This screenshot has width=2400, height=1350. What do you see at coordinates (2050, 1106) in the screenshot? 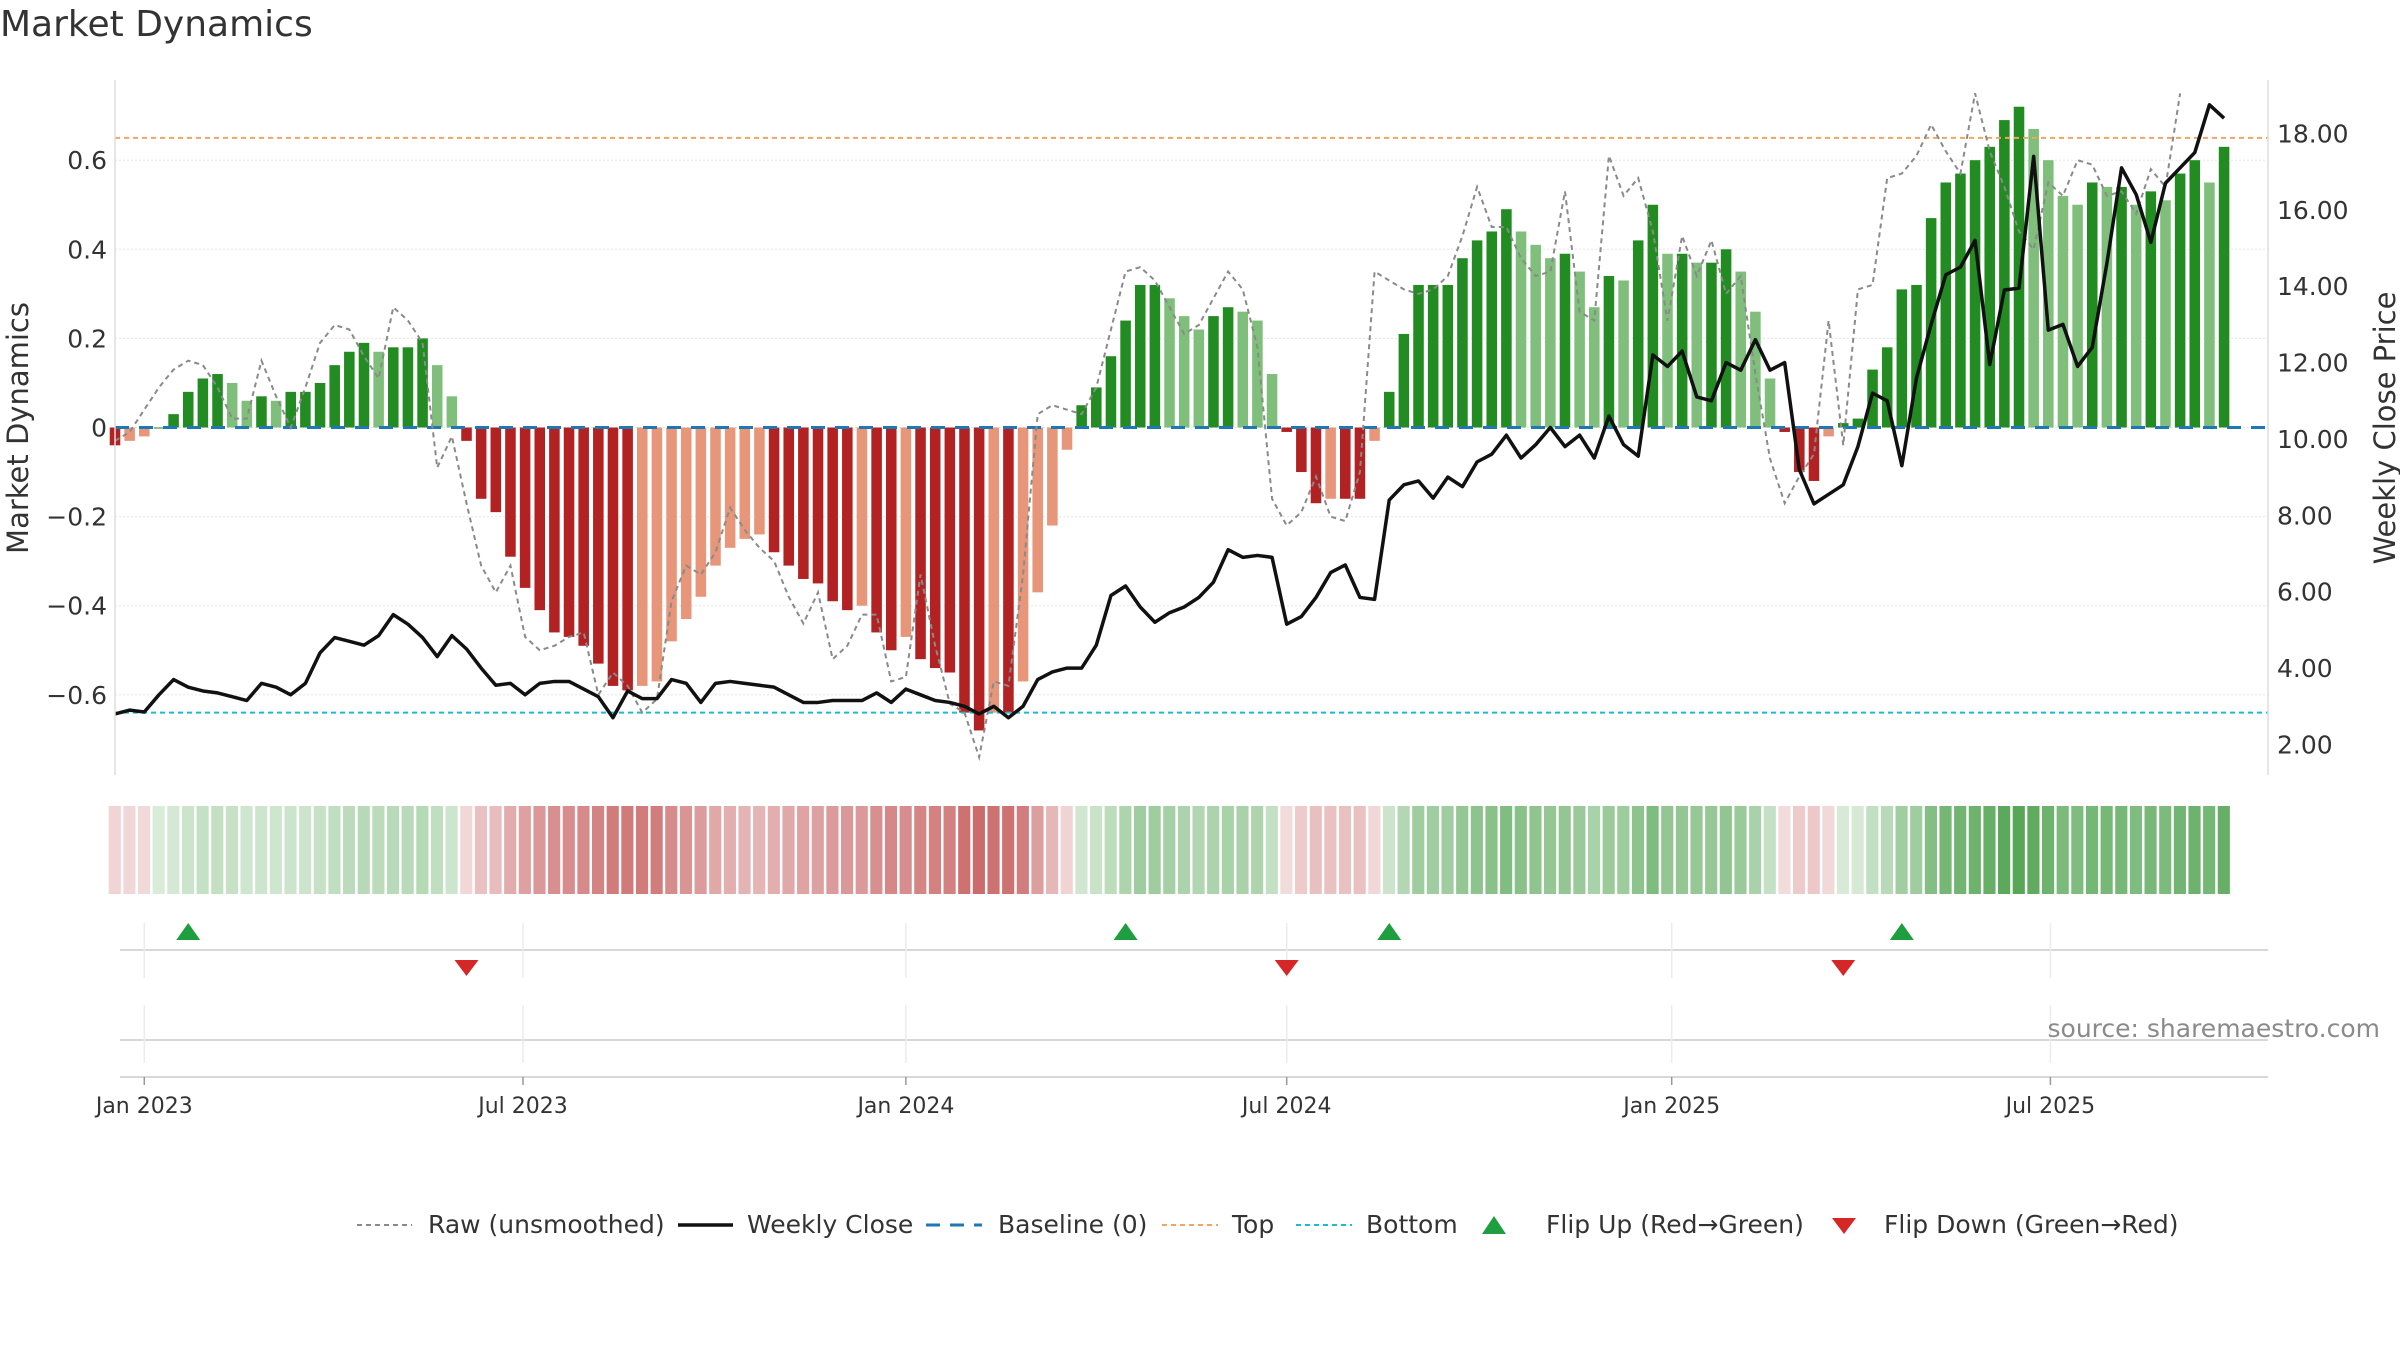
I see `x-tick-label: Jul 2025` at bounding box center [2050, 1106].